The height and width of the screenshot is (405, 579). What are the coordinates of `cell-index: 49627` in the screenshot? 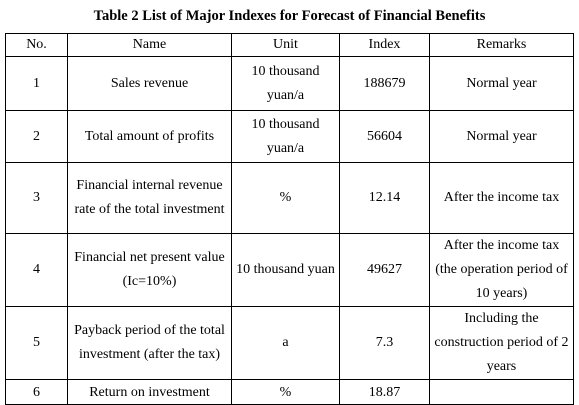 It's located at (384, 270).